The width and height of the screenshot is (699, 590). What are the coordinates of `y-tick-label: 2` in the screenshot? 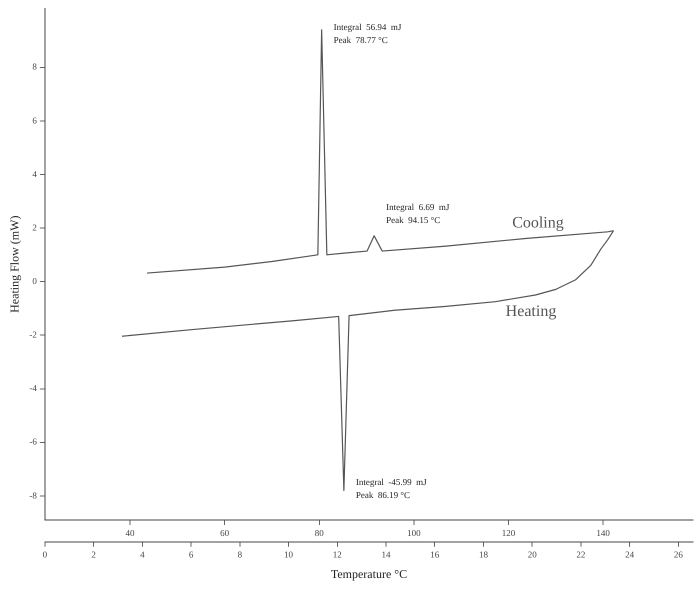 It's located at (34, 227).